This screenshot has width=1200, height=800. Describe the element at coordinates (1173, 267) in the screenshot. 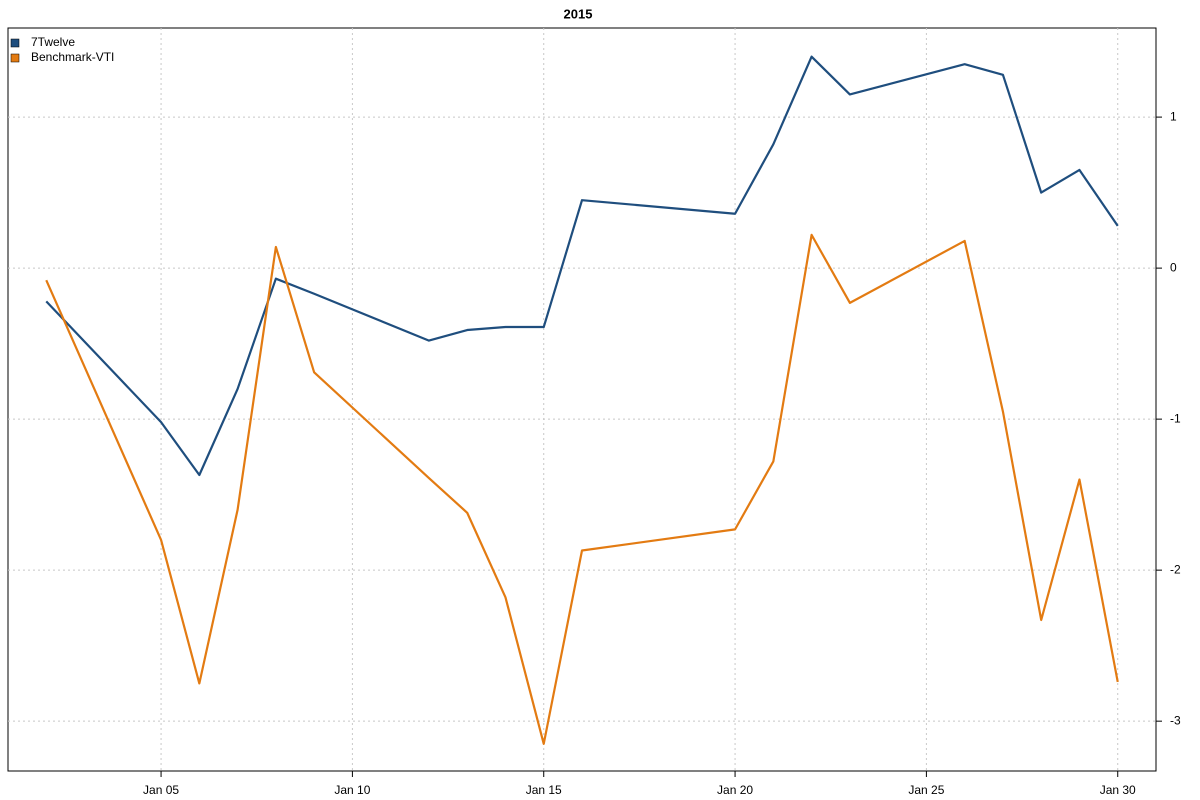

I see `y-tick-label: 0` at that location.